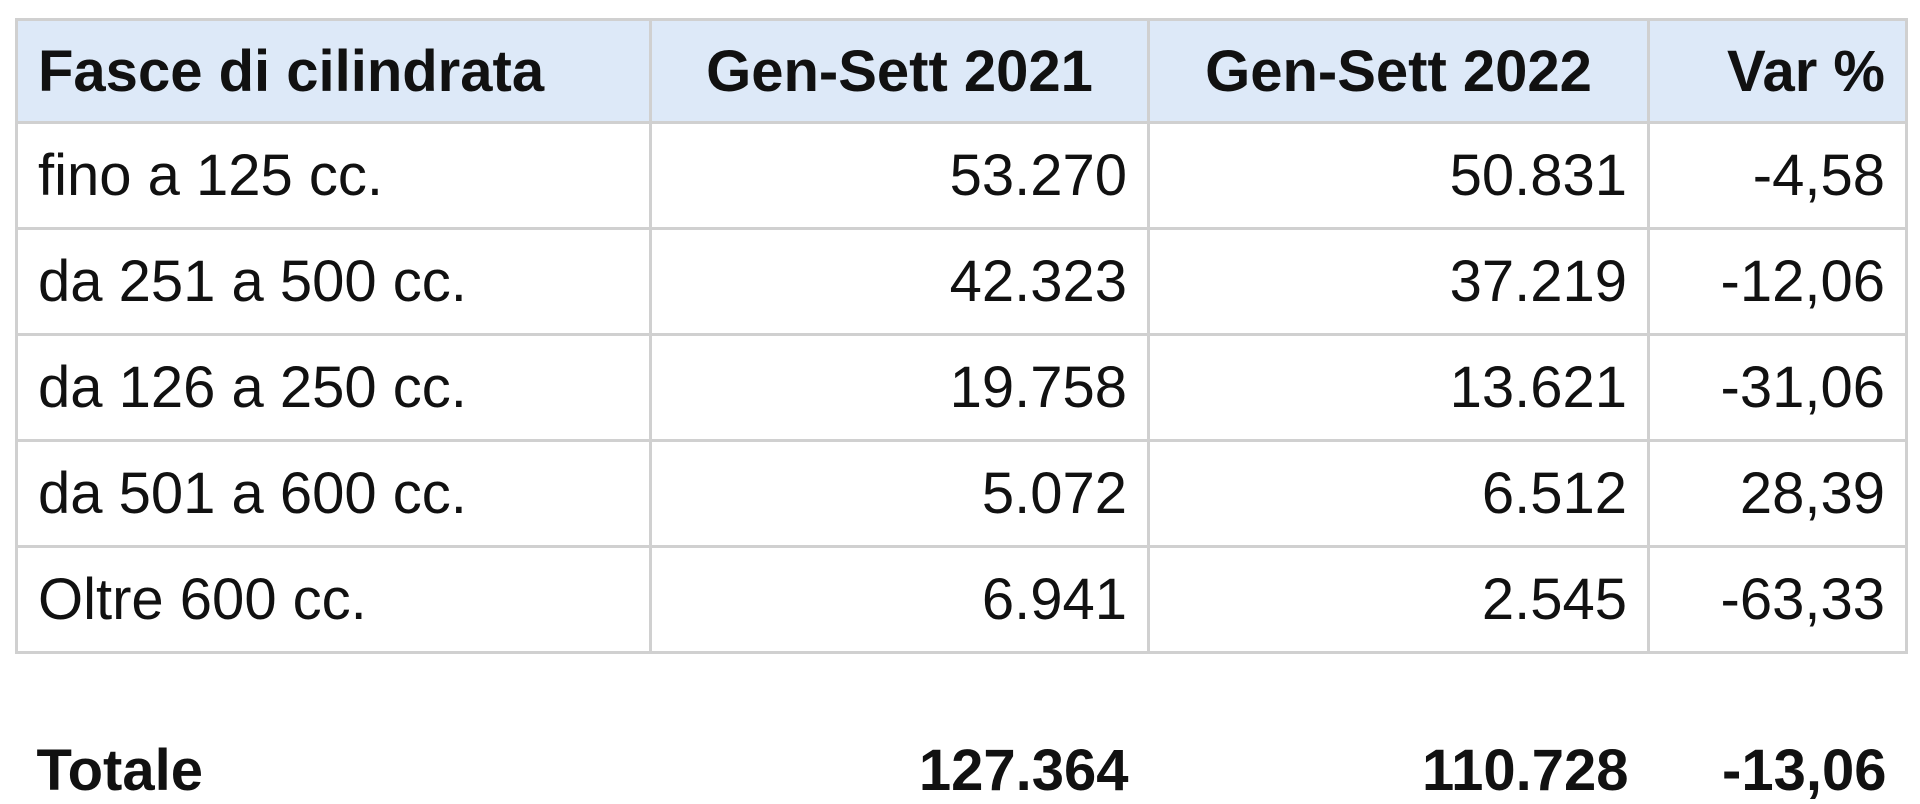 Image resolution: width=1920 pixels, height=804 pixels. I want to click on table-cell: 28,39, so click(1778, 494).